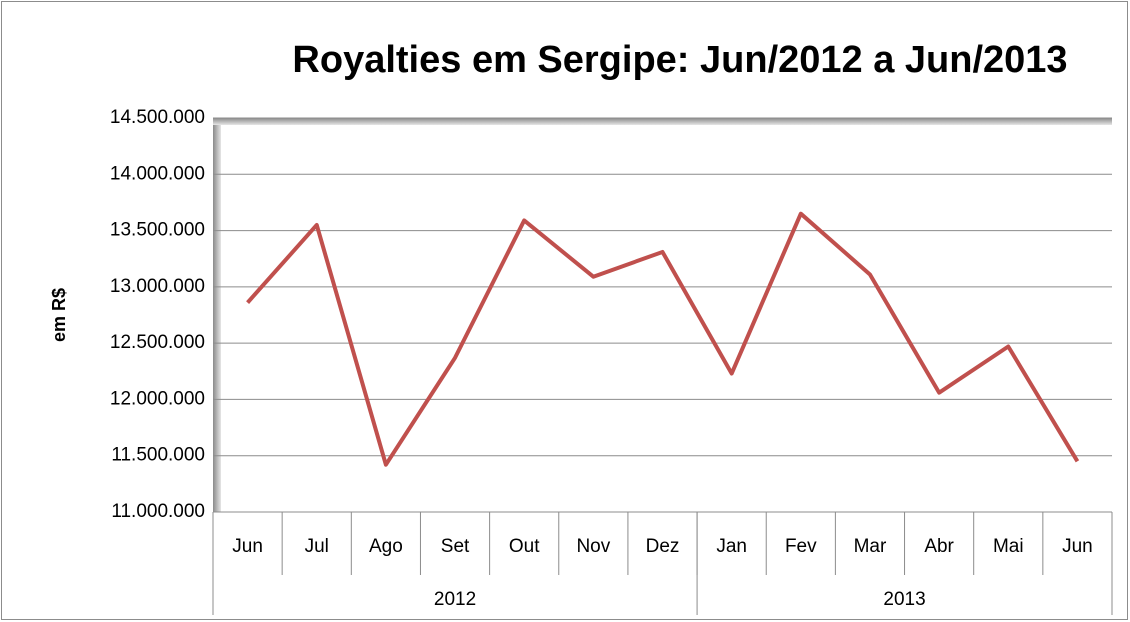 Image resolution: width=1130 pixels, height=622 pixels. Describe the element at coordinates (158, 455) in the screenshot. I see `y-tick-label: 11.500.000` at that location.